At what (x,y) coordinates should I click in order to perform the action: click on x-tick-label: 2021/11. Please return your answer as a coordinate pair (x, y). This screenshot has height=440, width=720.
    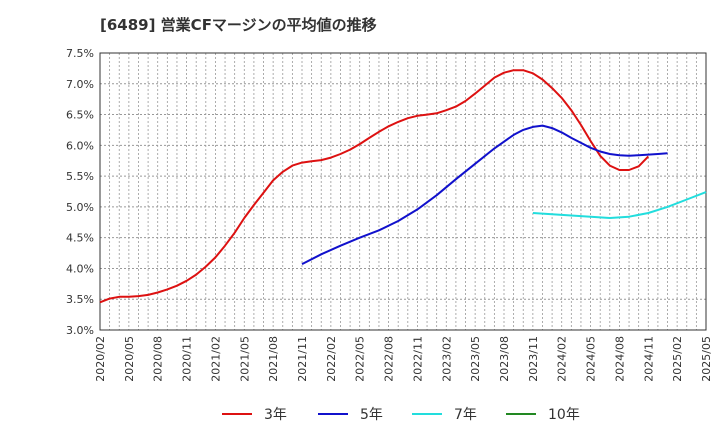
    Looking at the image, I should click on (302, 359).